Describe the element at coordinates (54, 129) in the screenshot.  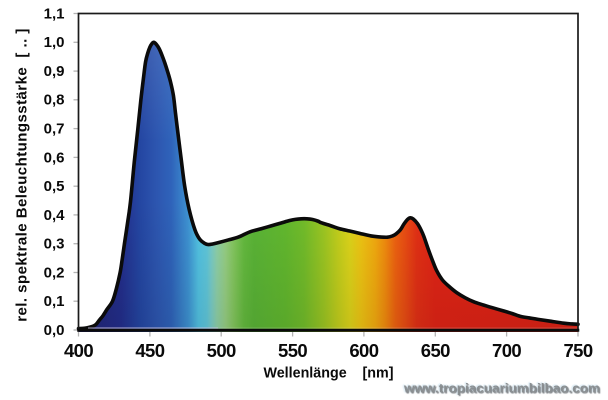
I see `svg-text: 0,7` at that location.